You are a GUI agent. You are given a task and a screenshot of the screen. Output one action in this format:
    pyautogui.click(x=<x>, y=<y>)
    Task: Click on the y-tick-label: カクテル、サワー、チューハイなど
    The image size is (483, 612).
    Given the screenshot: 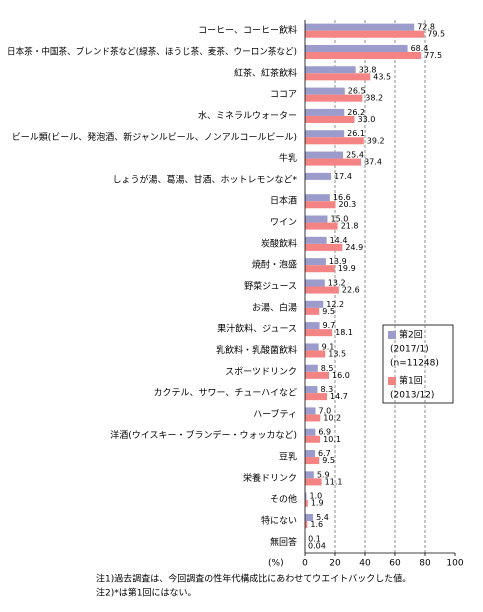 What is the action you would take?
    pyautogui.click(x=225, y=393)
    